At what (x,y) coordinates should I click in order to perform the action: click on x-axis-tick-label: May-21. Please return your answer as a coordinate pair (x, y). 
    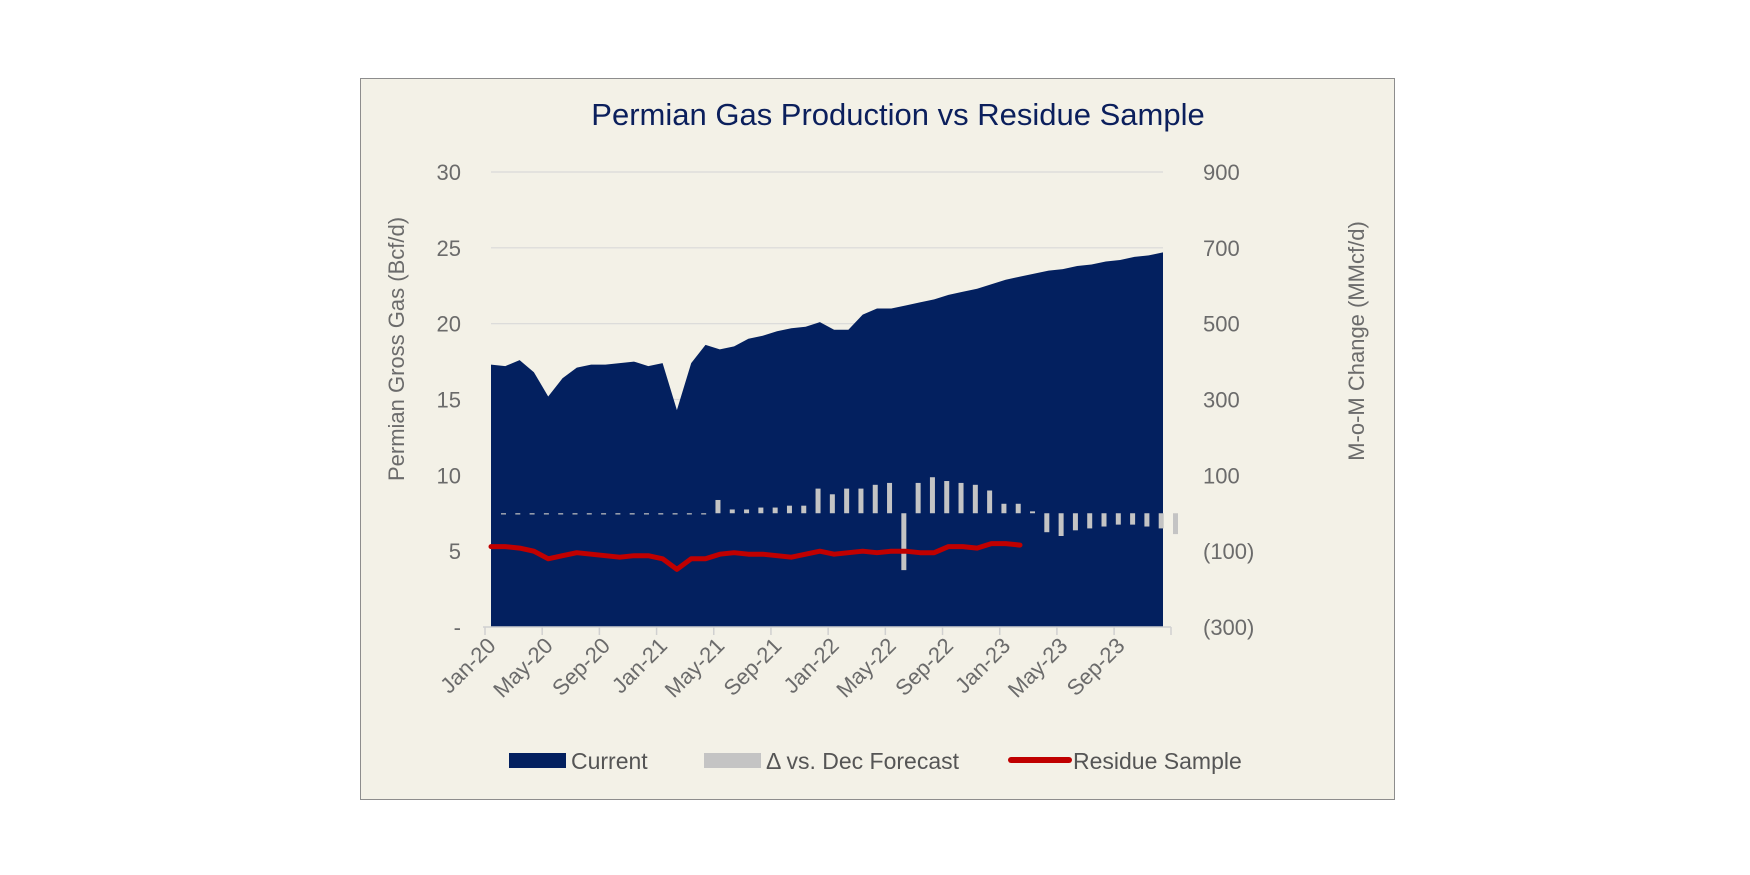
    Looking at the image, I should click on (695, 668).